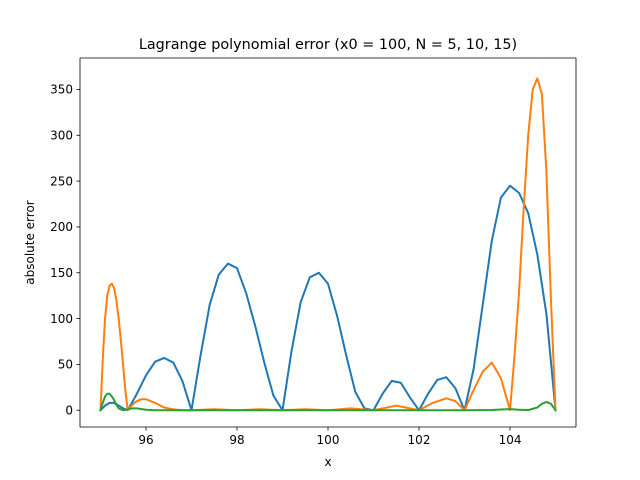  I want to click on y-tick-label: 300, so click(61, 136).